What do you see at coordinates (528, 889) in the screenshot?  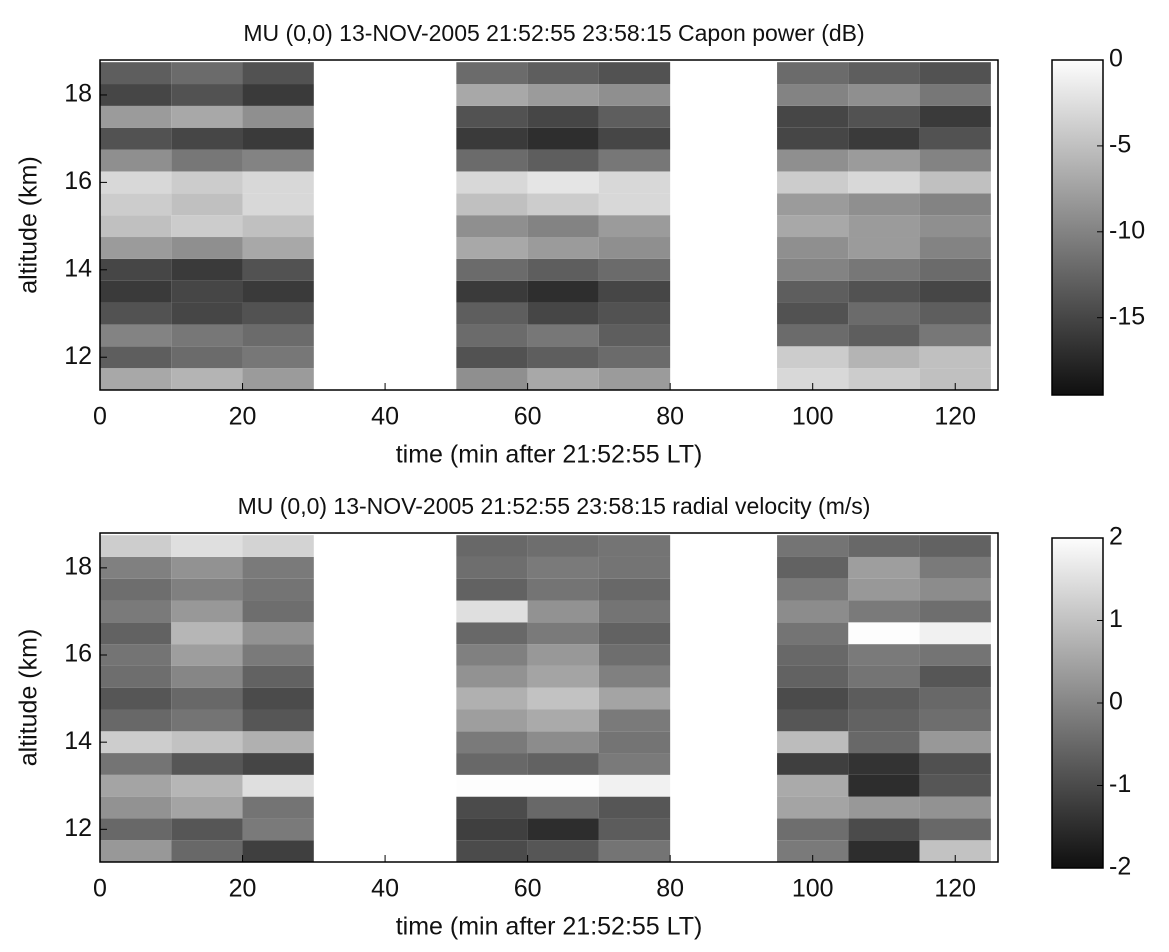 I see `x-tick-label: 60` at bounding box center [528, 889].